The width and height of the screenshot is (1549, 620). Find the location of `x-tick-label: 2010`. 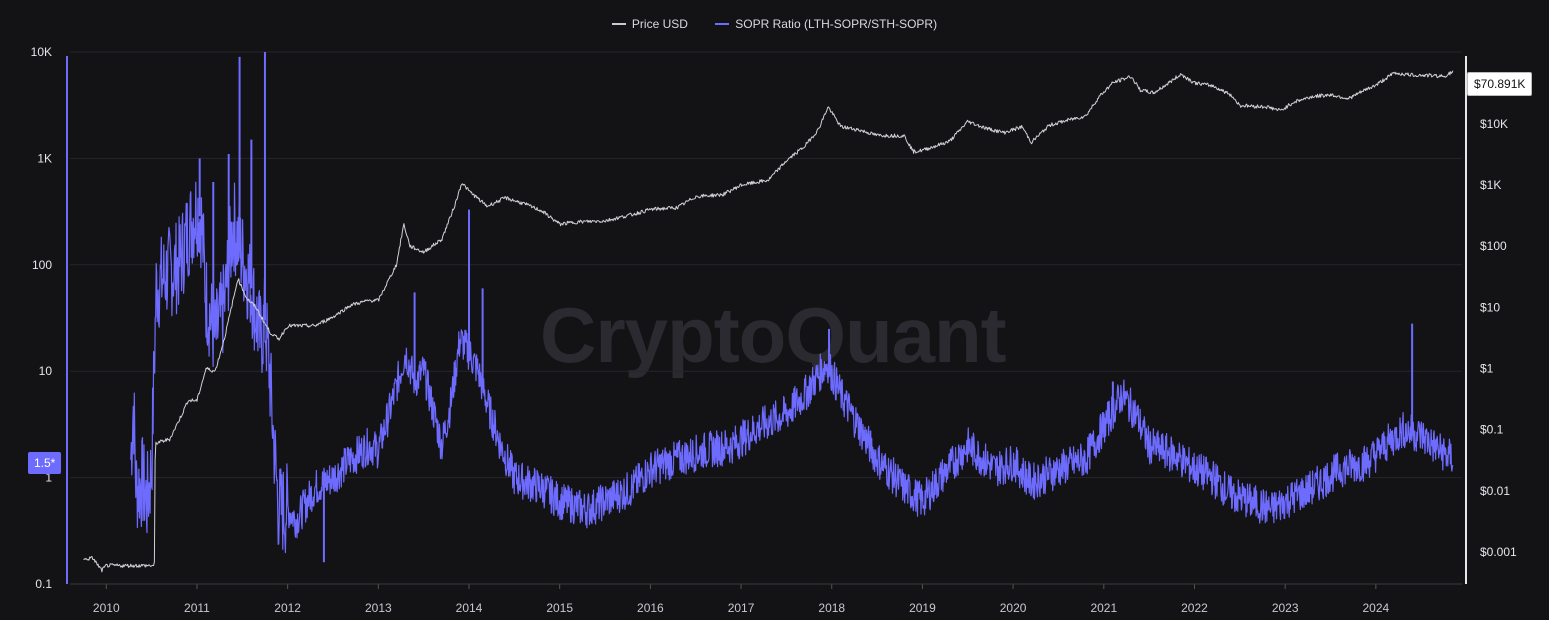

x-tick-label: 2010 is located at coordinates (106, 608).